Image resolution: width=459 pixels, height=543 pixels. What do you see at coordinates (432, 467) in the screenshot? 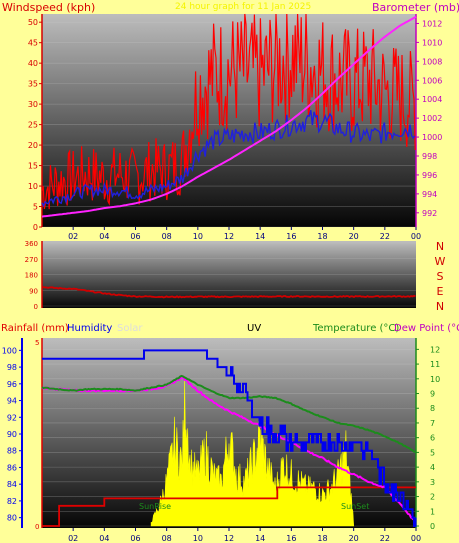
I see `temp-y-tick: 4` at bounding box center [432, 467].